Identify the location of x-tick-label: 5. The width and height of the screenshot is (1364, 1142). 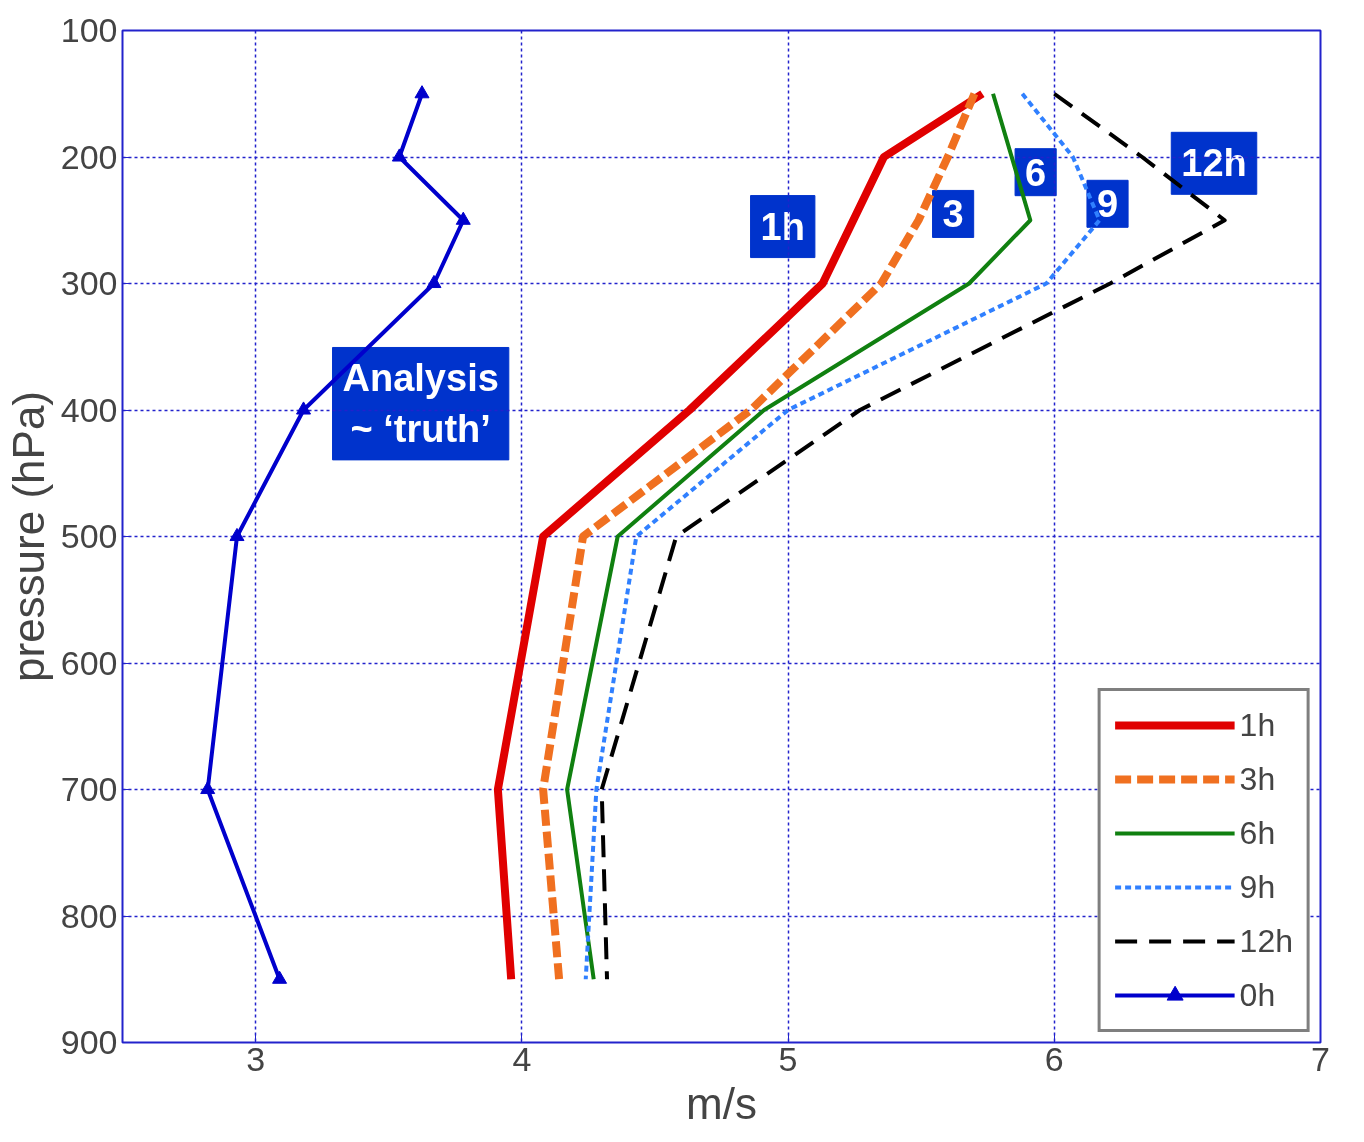
(788, 1058).